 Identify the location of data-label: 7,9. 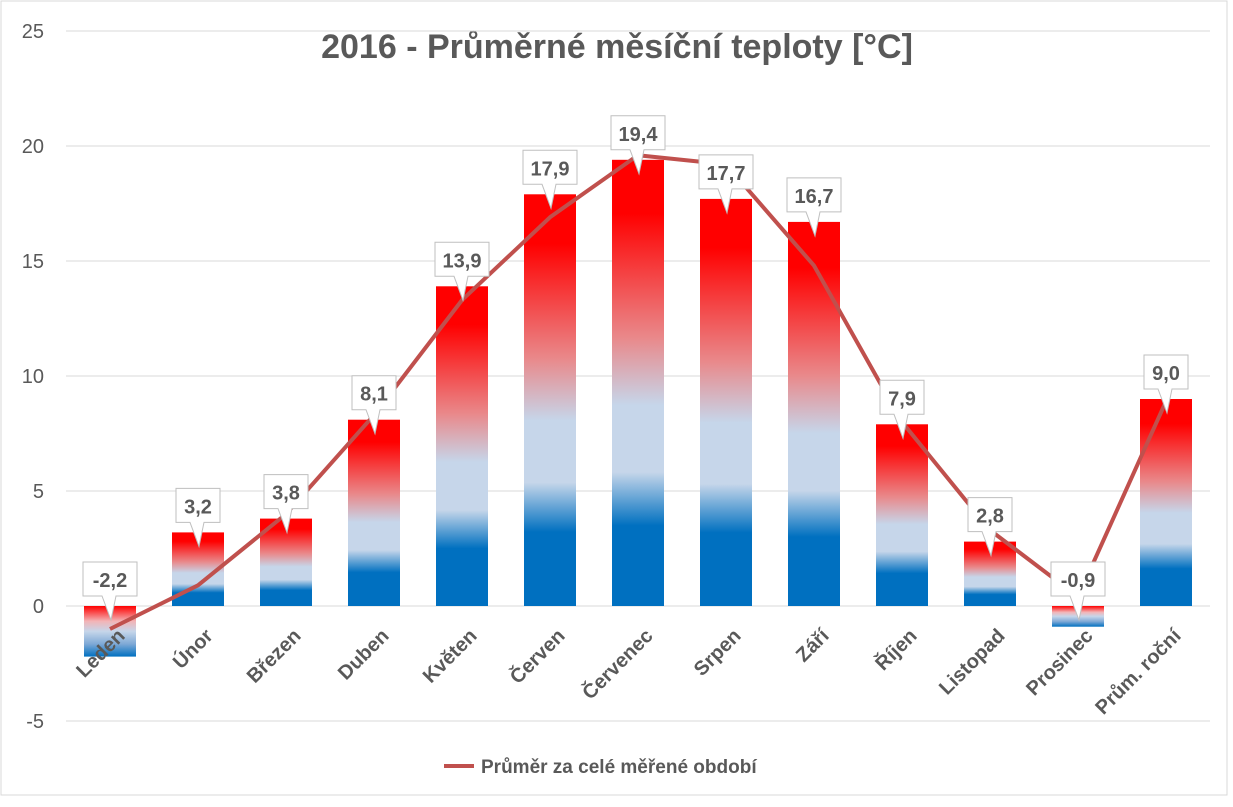
(902, 399).